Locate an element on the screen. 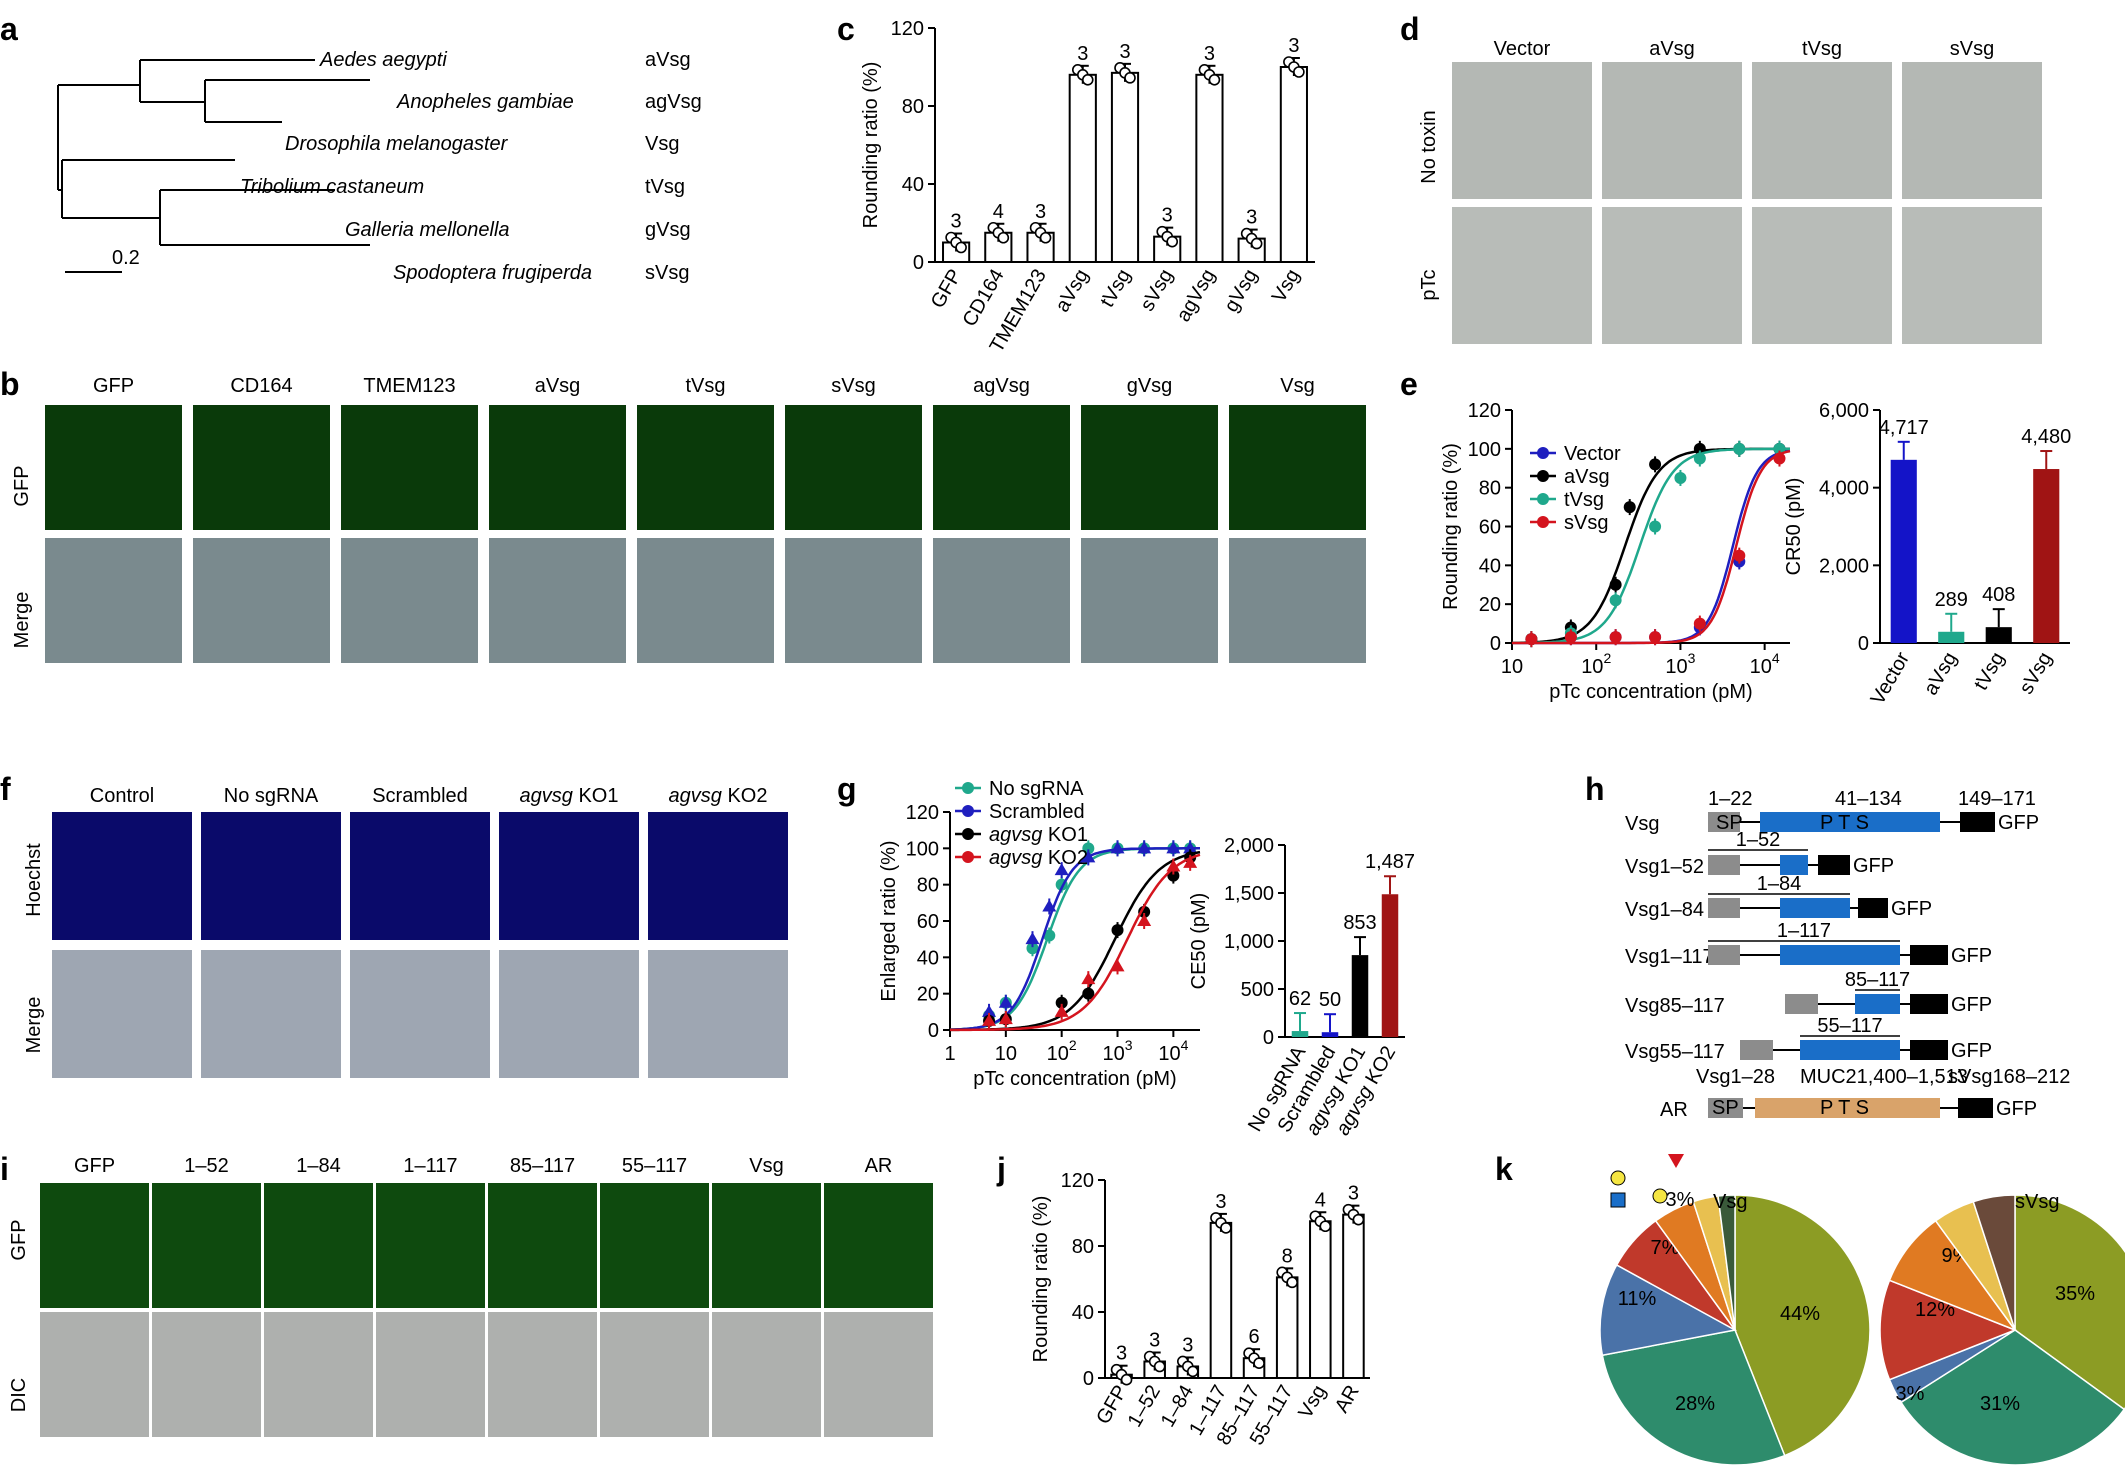  pie-title: Vsg is located at coordinates (1730, 1202).